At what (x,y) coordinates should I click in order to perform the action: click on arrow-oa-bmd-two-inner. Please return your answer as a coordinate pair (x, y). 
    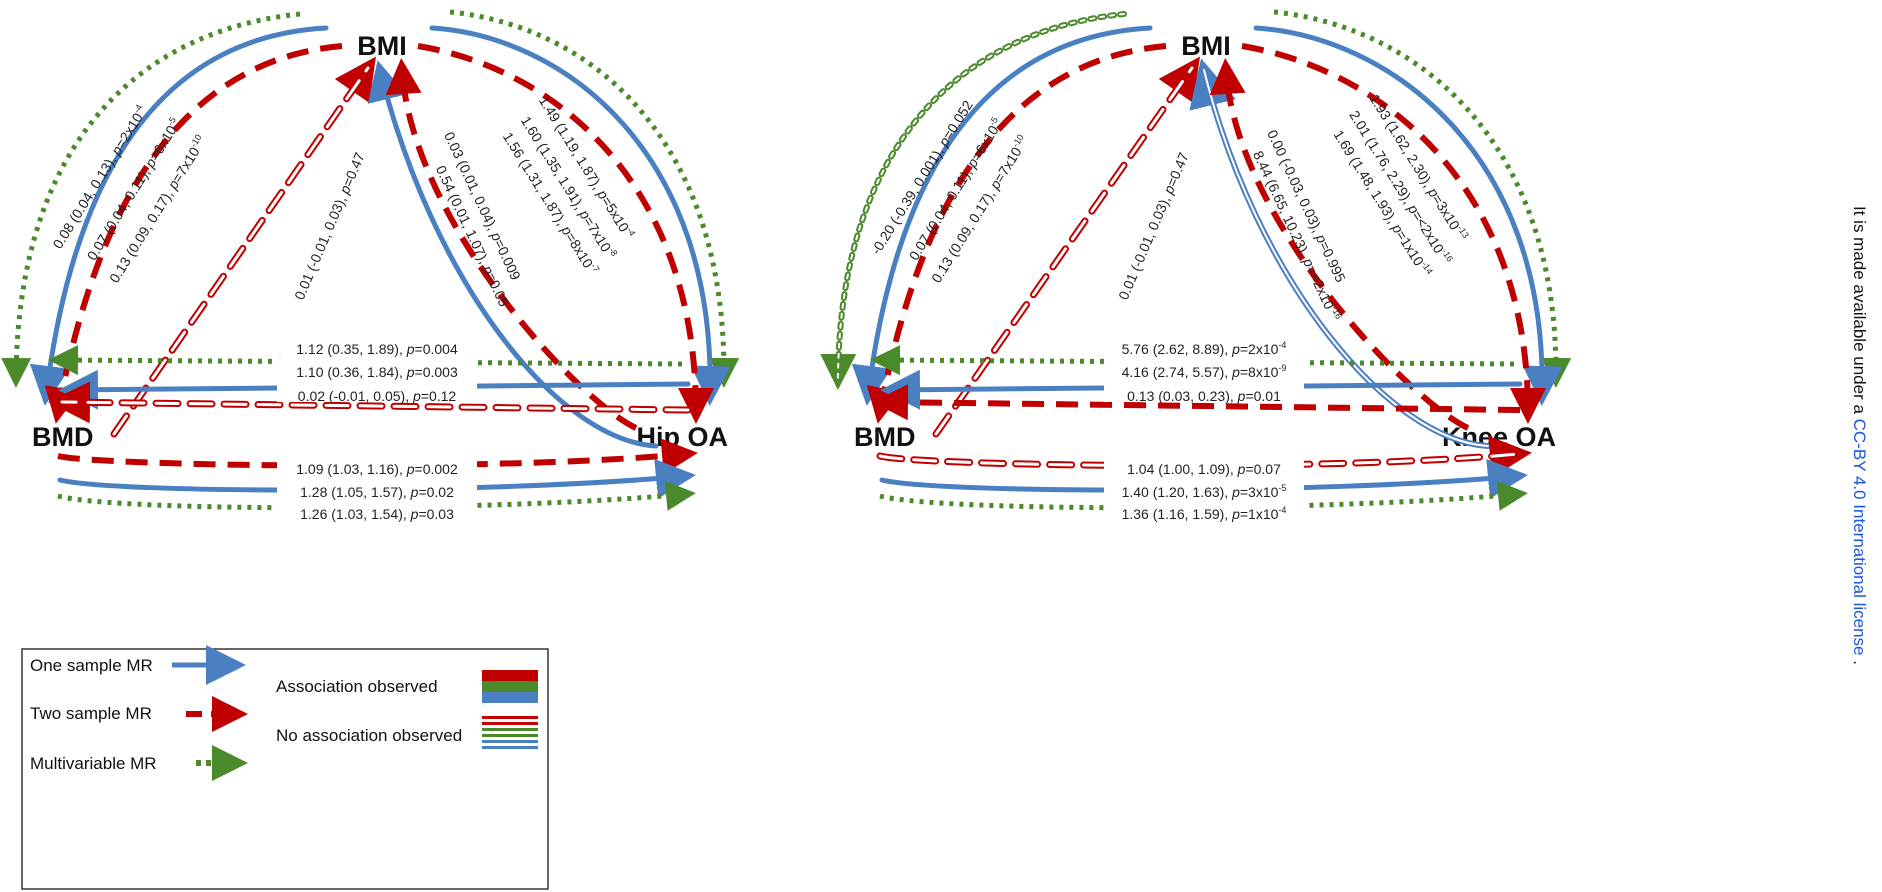
    Looking at the image, I should click on (375, 406).